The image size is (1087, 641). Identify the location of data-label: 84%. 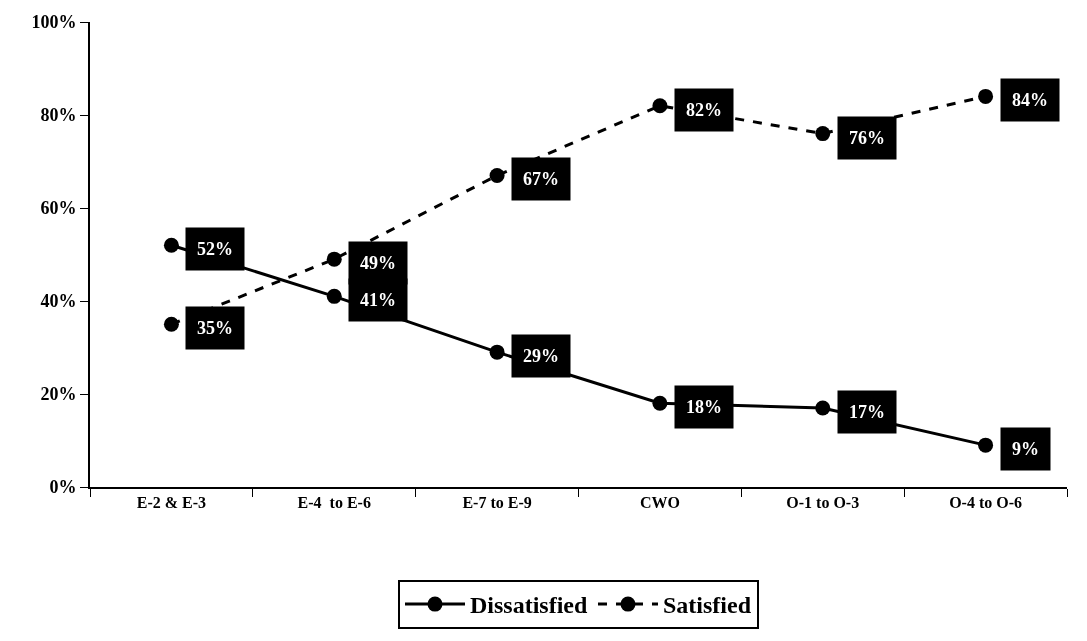
(1030, 100).